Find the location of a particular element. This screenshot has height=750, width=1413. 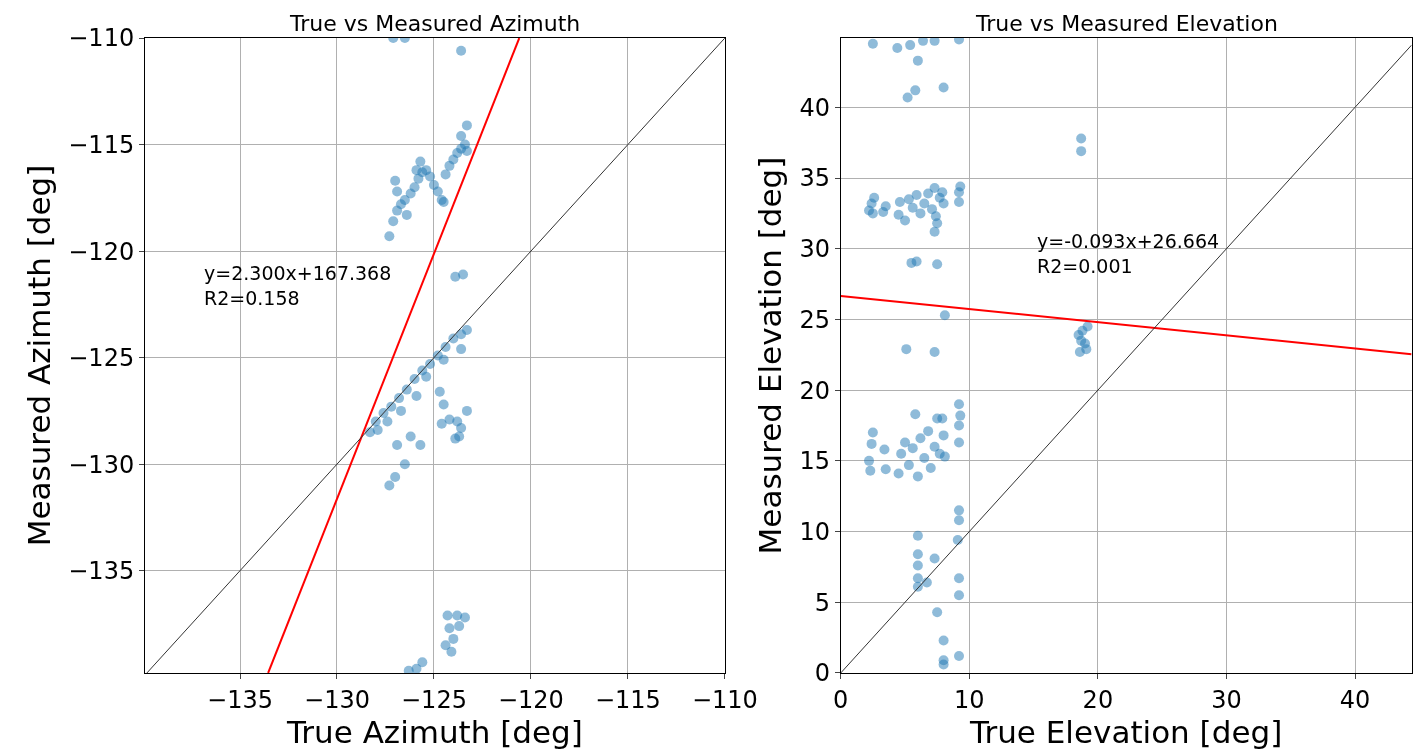

annotation: y=-0.093x+26.664 R2=0.001 is located at coordinates (1128, 253).